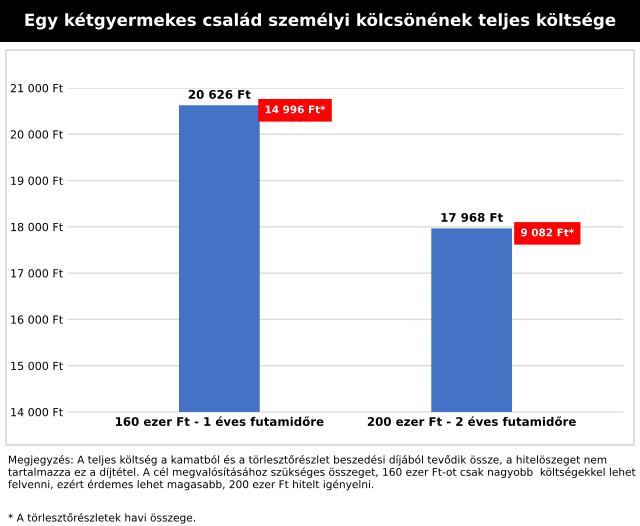 The image size is (640, 526). I want to click on annotation: 9 082 Ft*, so click(547, 232).